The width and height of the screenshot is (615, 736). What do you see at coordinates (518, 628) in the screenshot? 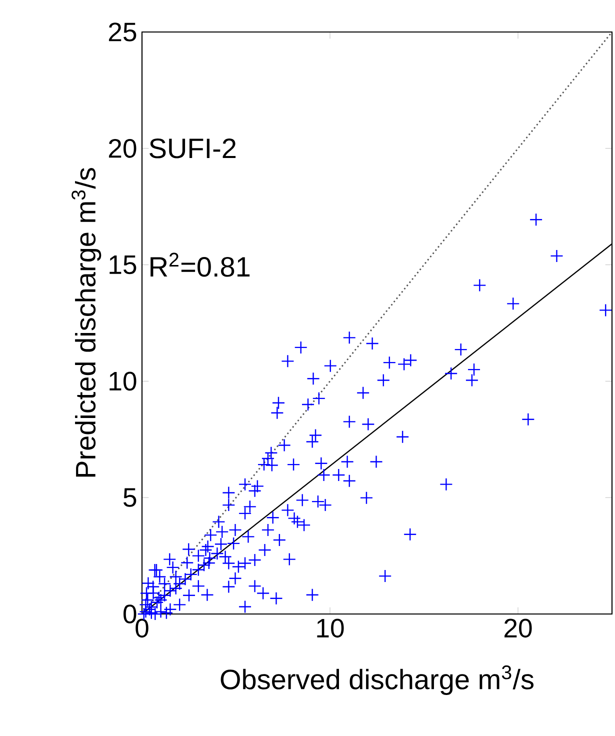
I see `x-tick-label: 20` at bounding box center [518, 628].